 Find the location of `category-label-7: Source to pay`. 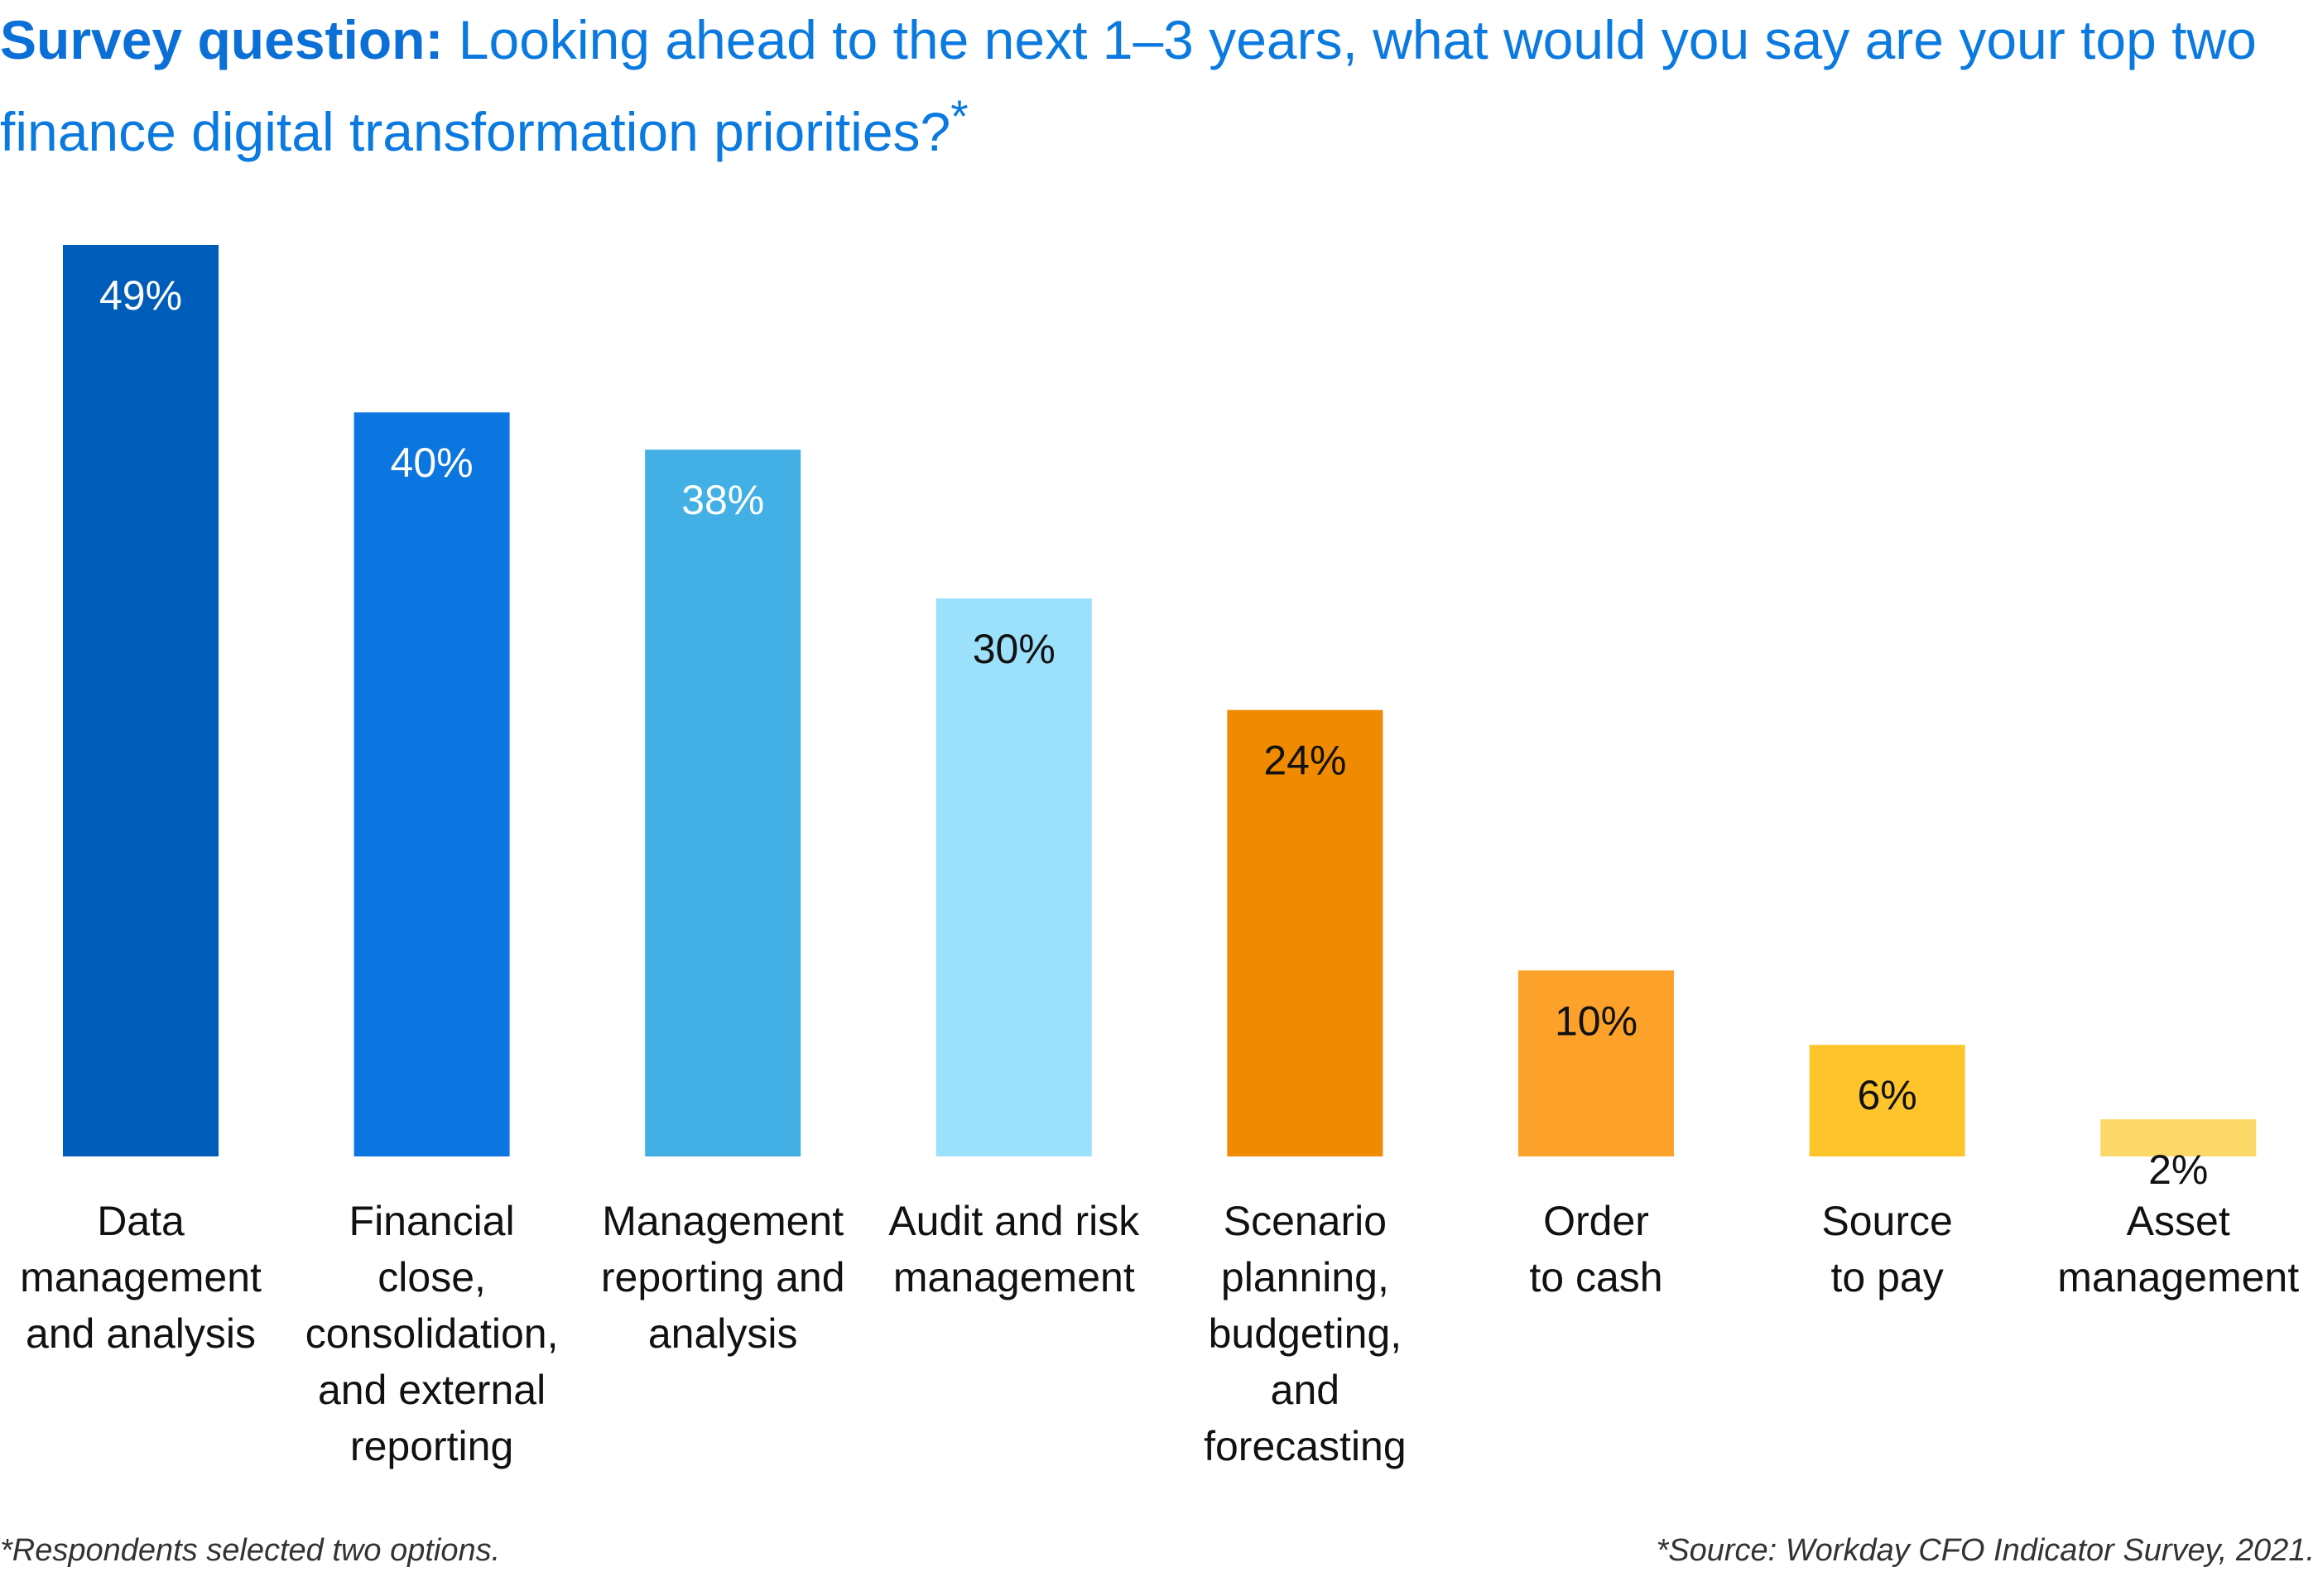

category-label-7: Source to pay is located at coordinates (1886, 1249).